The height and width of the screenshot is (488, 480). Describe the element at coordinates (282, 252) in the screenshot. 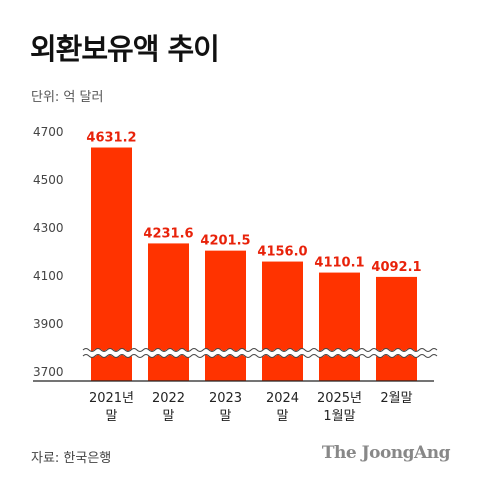

I see `data-label: 4156.0` at that location.